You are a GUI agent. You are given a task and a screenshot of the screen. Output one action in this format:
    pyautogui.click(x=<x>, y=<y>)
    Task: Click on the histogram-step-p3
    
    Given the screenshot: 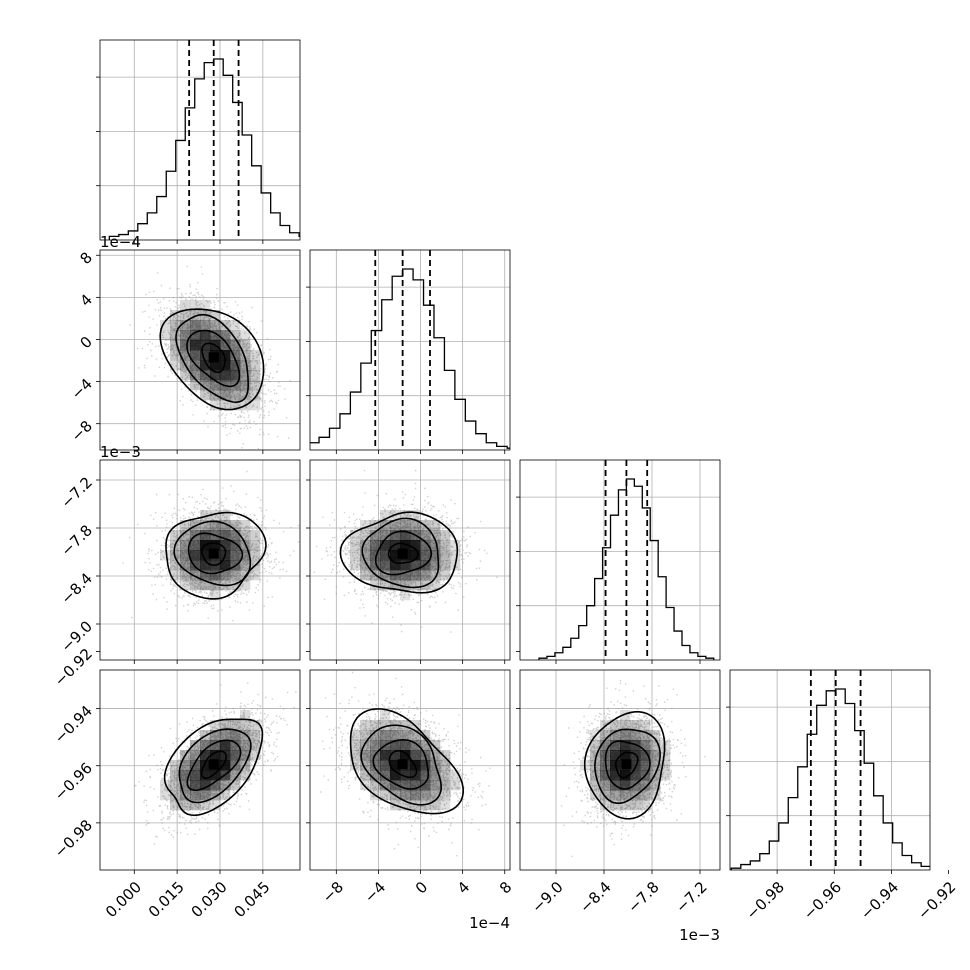 What is the action you would take?
    pyautogui.click(x=830, y=779)
    